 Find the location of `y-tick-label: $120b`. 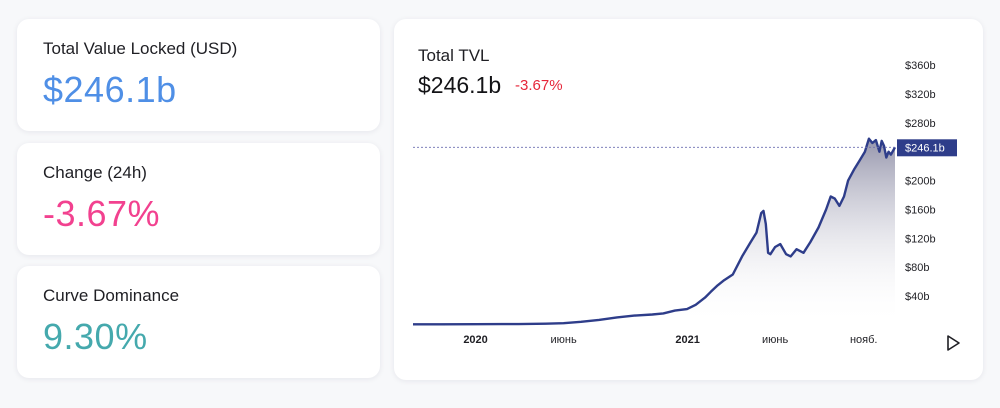

y-tick-label: $120b is located at coordinates (920, 239).